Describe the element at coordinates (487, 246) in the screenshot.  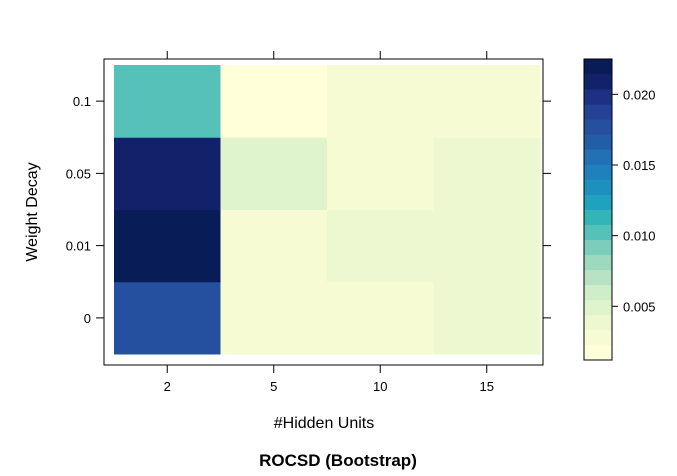
I see `heatmap-cell-15-0.01` at that location.